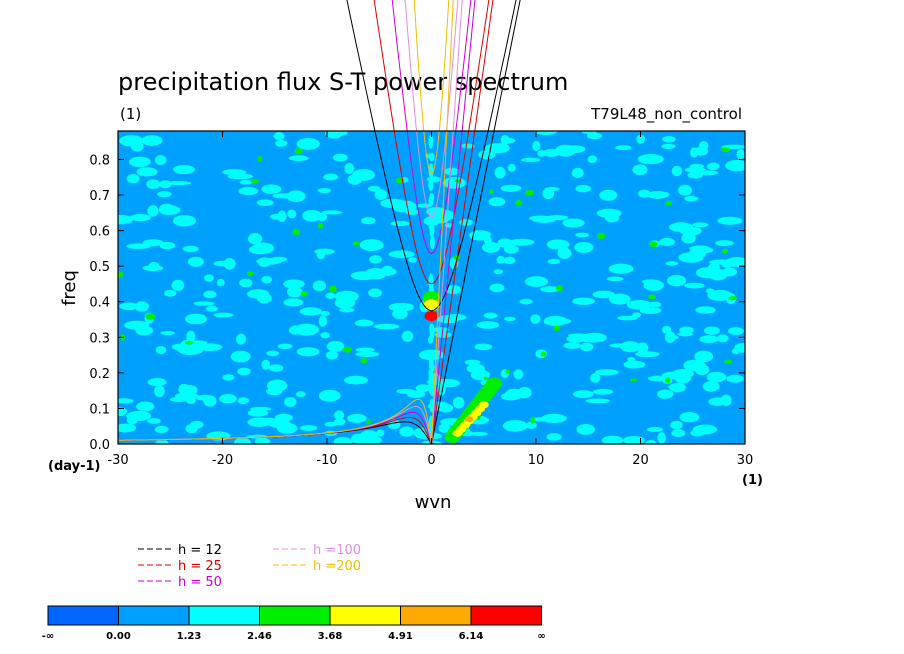  I want to click on legend-label: h =200, so click(337, 566).